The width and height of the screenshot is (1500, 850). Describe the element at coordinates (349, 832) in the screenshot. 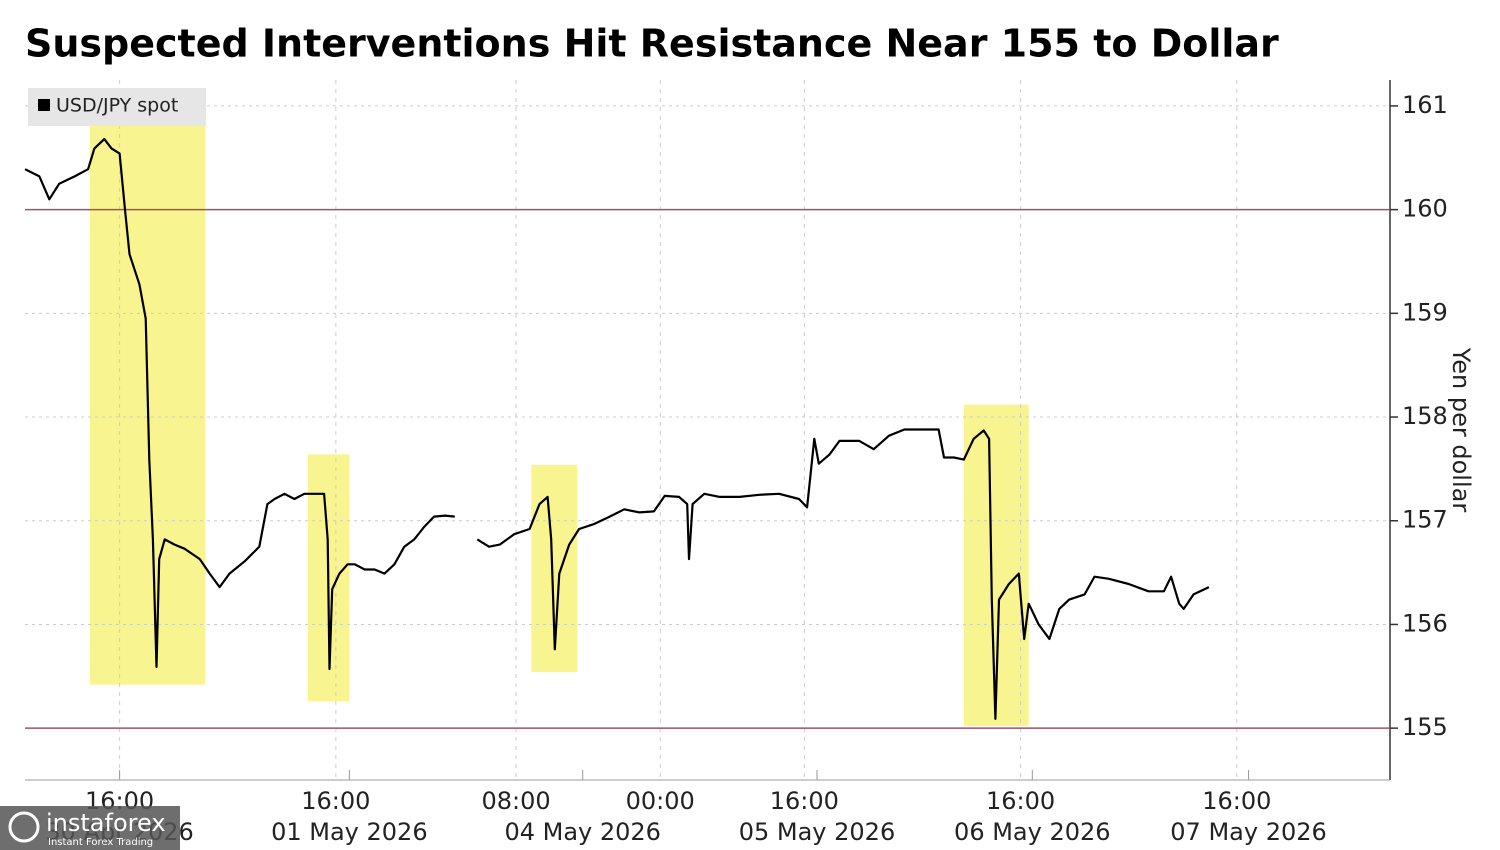

I see `x-date-label: 01 May 2026` at that location.